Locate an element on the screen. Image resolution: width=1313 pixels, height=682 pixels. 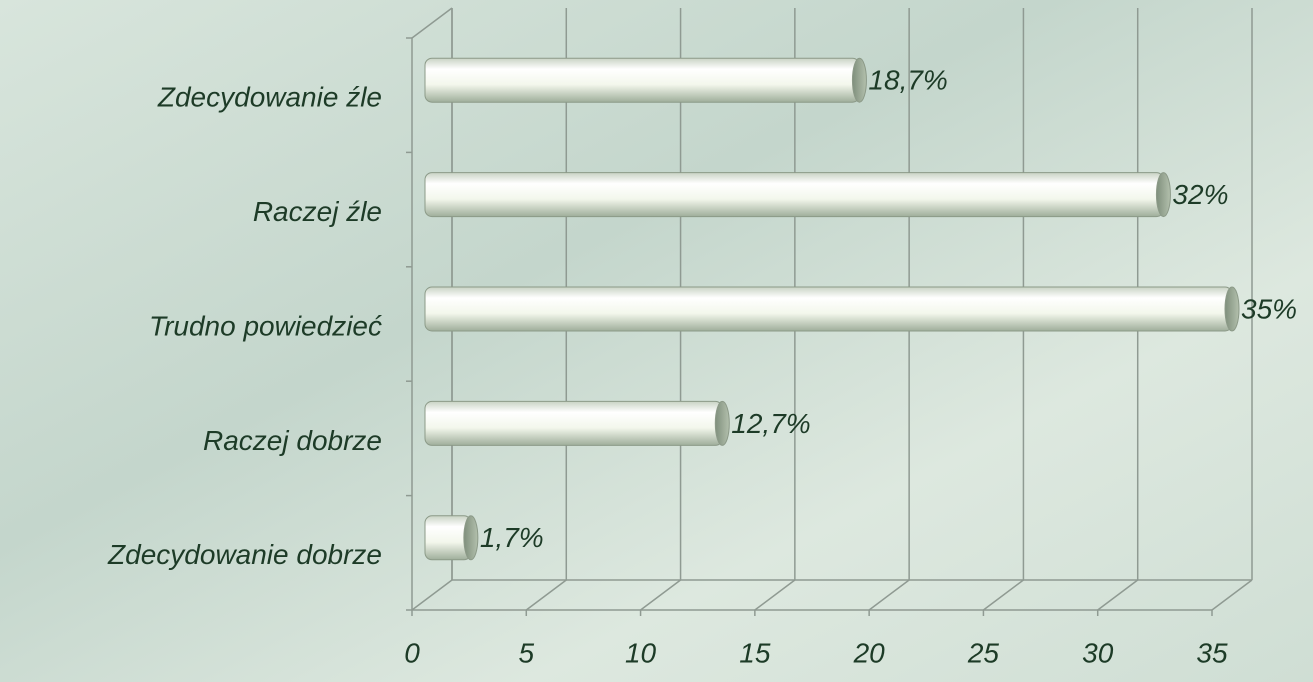
value-label: 32% is located at coordinates (1200, 194).